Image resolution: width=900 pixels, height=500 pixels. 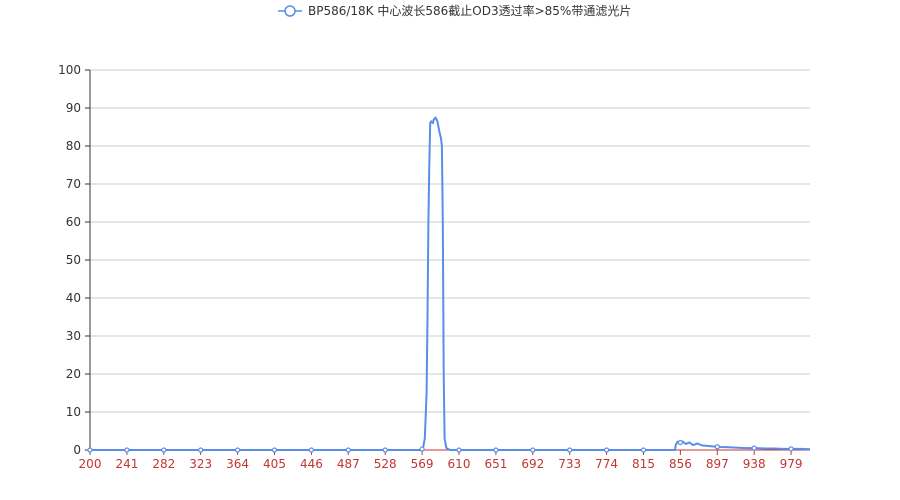 I want to click on x-tick-label: 446, so click(x=311, y=464).